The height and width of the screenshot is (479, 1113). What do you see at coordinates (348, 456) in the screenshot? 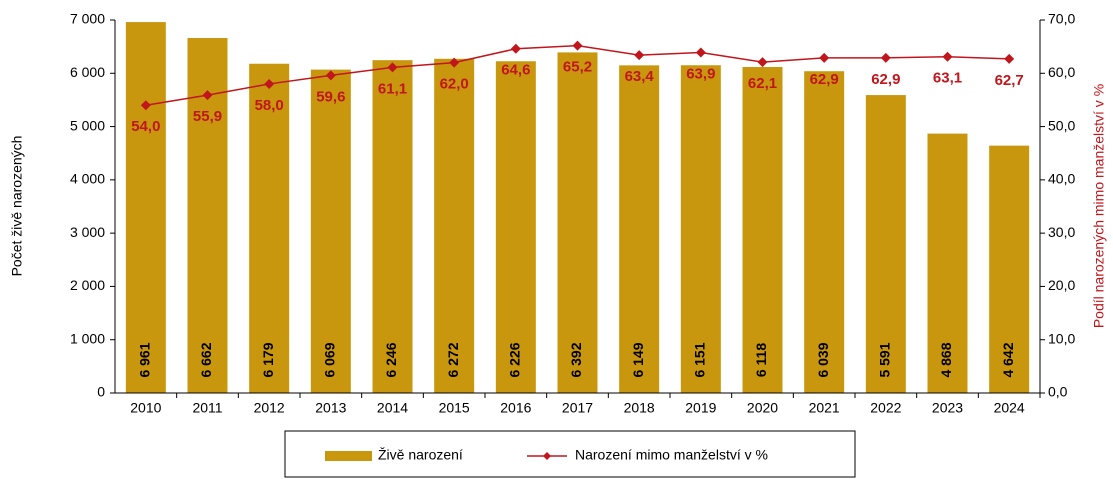
I see `legend-swatch` at bounding box center [348, 456].